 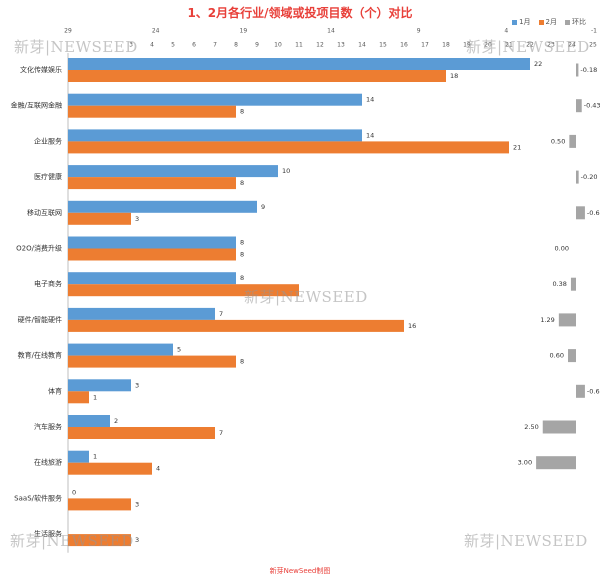 What do you see at coordinates (592, 106) in the screenshot?
I see `data-label-ratio: -0.43` at bounding box center [592, 106].